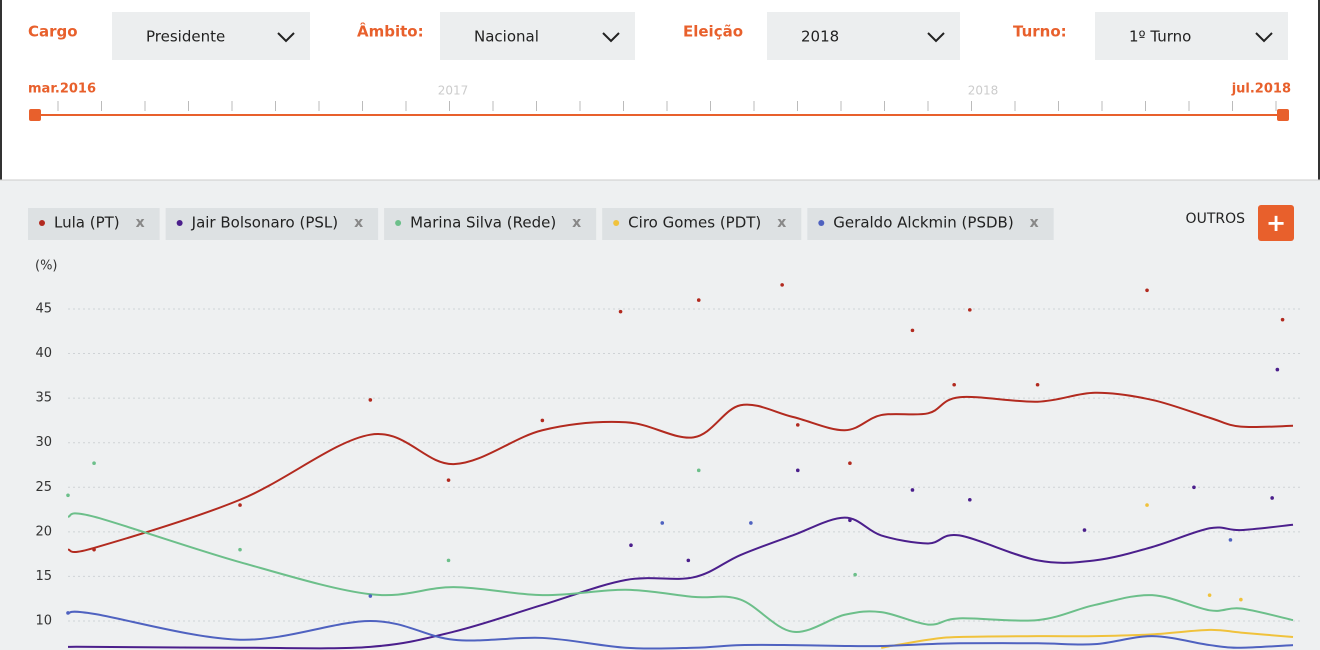  What do you see at coordinates (1040, 32) in the screenshot?
I see `filter-label: Turno:` at bounding box center [1040, 32].